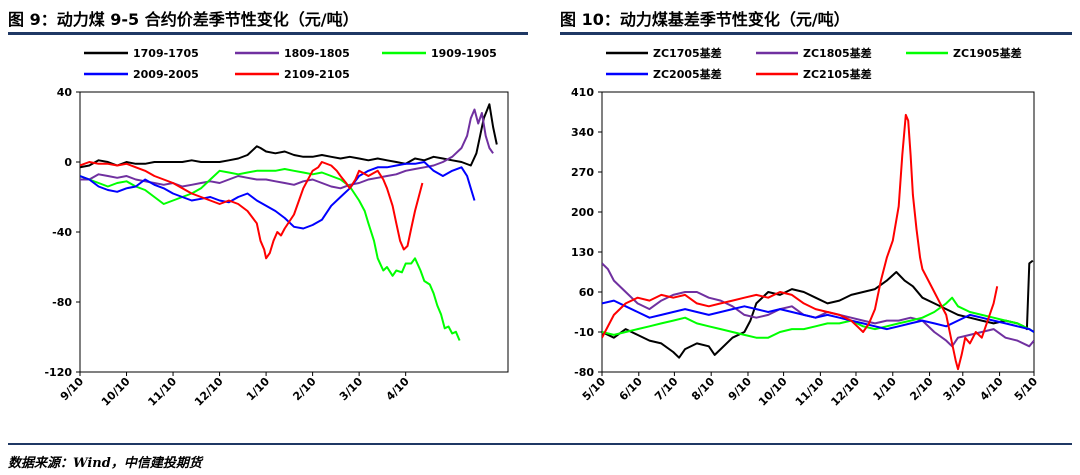 The width and height of the screenshot is (1080, 475). Describe the element at coordinates (837, 74) in the screenshot. I see `chart2-legend-label: ZC2105基差` at that location.